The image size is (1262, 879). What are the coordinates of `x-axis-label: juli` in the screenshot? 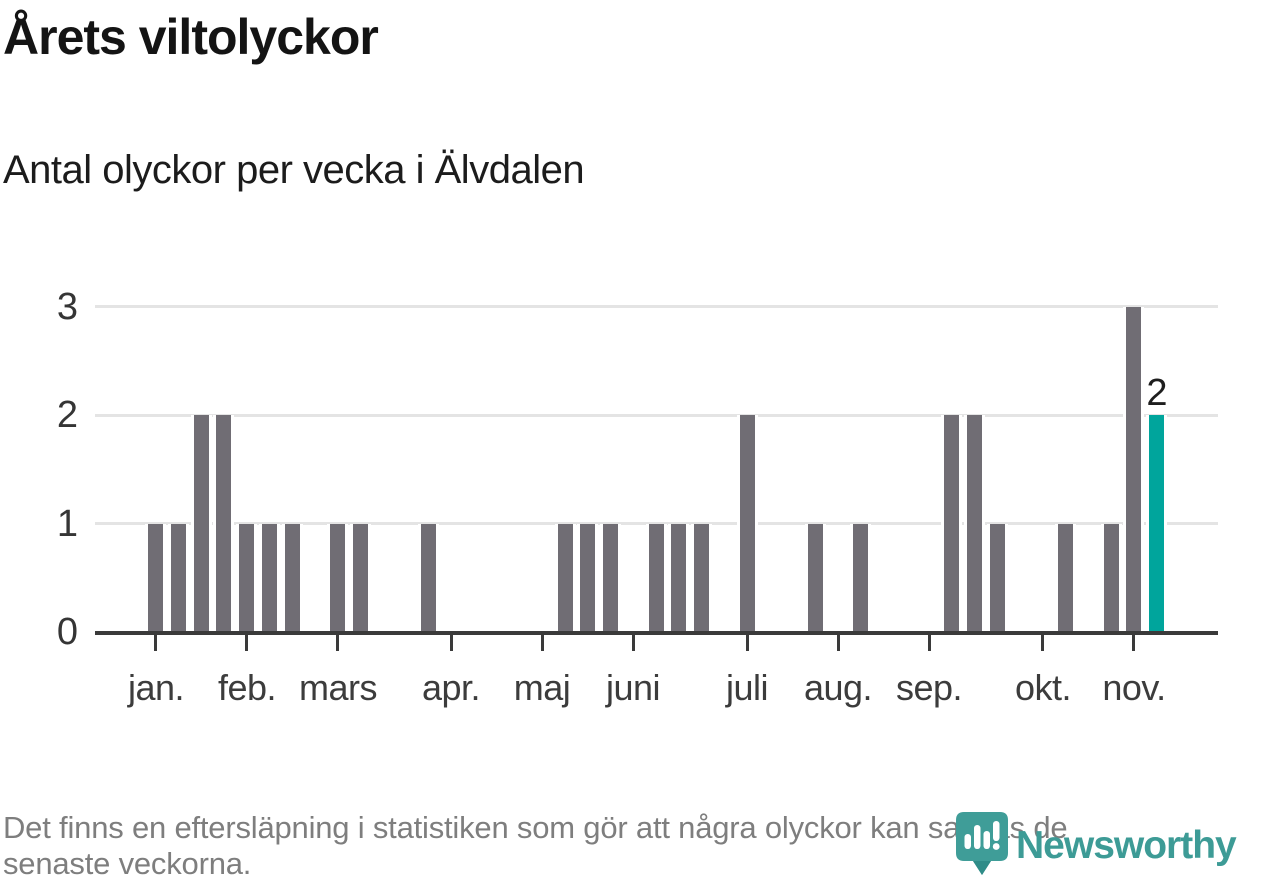 It's located at (747, 687).